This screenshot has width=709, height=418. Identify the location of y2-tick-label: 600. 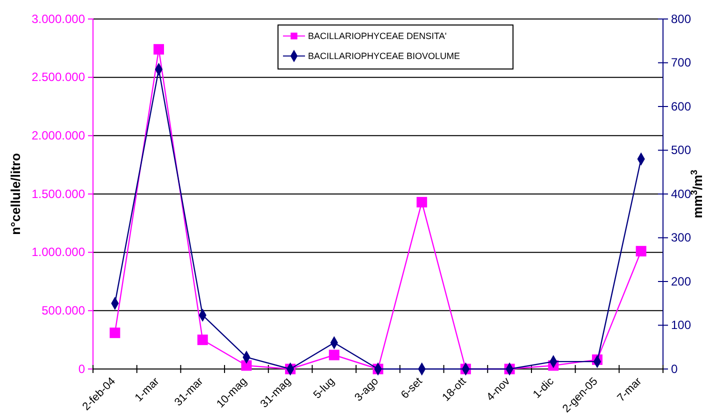
(681, 106).